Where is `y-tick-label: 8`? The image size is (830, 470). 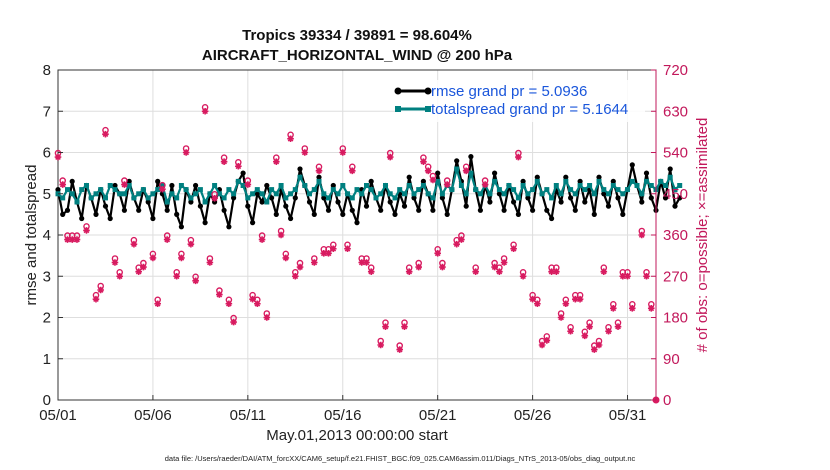
y-tick-label: 8 is located at coordinates (47, 70).